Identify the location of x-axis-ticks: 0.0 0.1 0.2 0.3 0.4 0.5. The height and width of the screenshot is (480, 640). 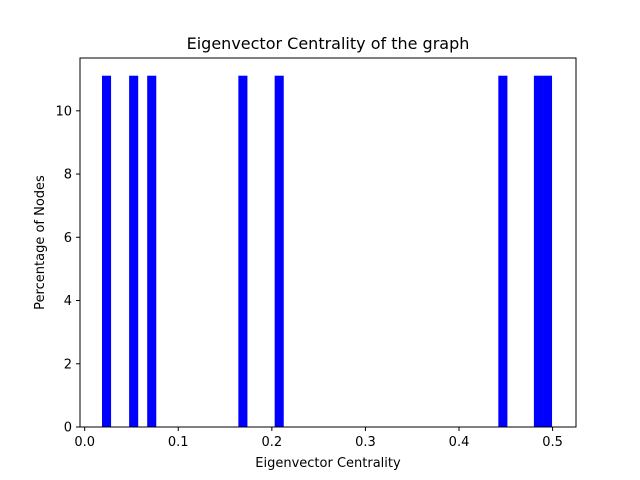
(318, 438).